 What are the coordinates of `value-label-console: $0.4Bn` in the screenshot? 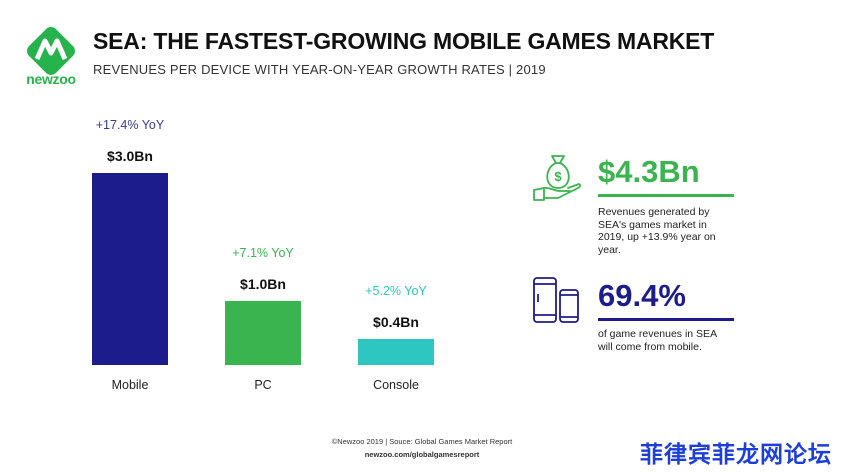 It's located at (396, 322).